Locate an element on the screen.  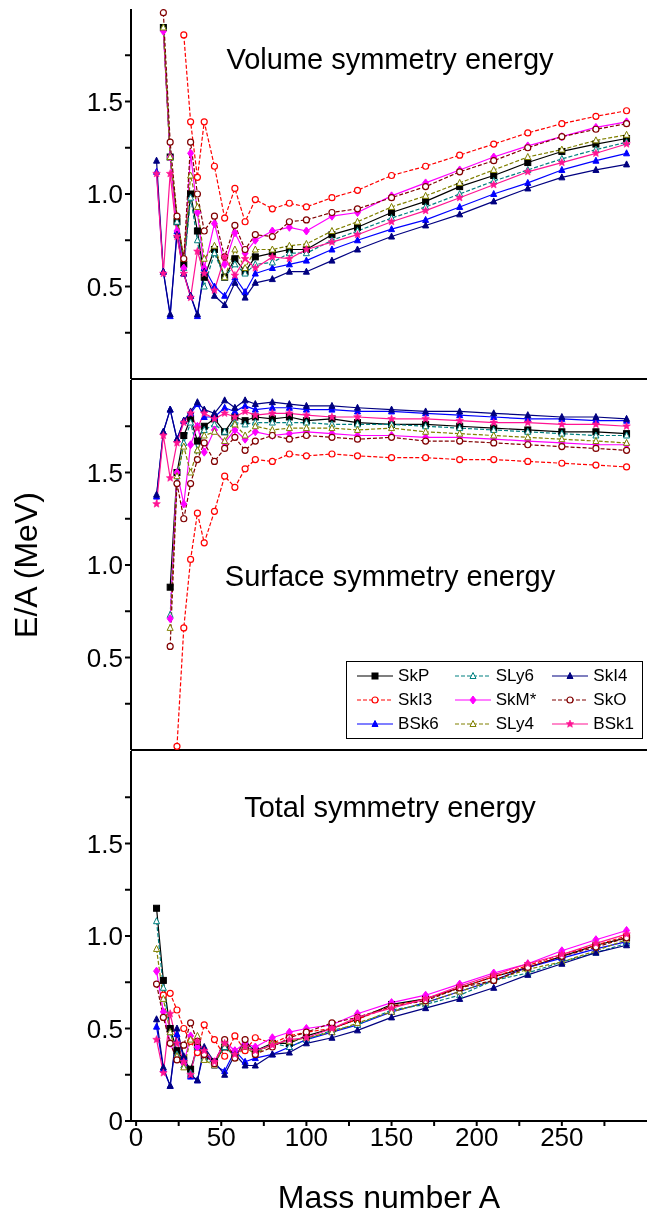
x-tick-label: 250 is located at coordinates (562, 1137).